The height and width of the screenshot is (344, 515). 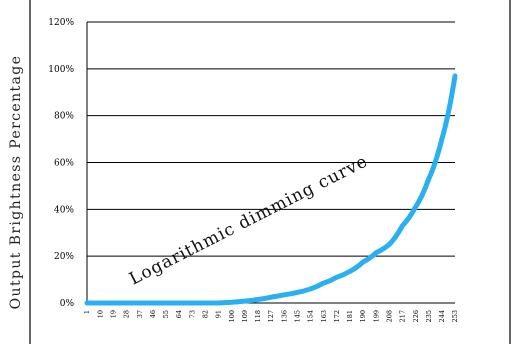 I want to click on x-tick-label: 10, so click(x=100, y=314).